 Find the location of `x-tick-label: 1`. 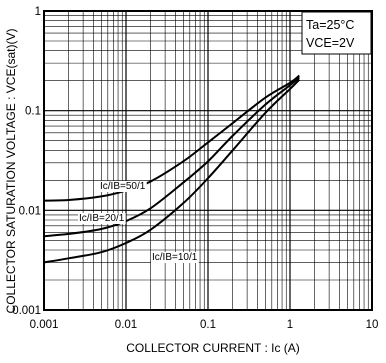

x-tick-label: 1 is located at coordinates (290, 325).